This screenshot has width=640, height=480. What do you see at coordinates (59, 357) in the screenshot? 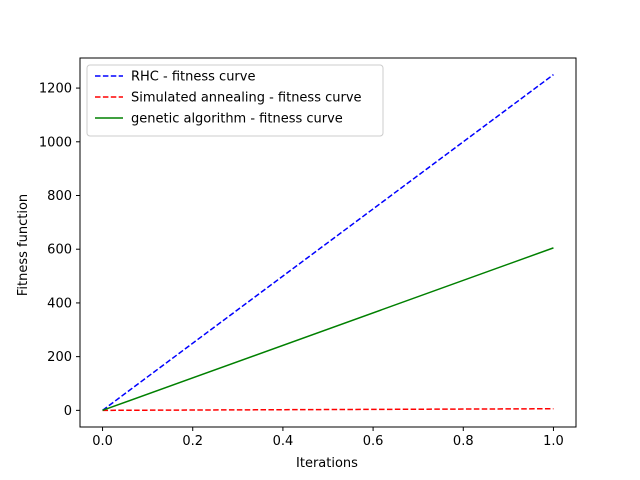
I see `y-tick-label: 200` at bounding box center [59, 357].